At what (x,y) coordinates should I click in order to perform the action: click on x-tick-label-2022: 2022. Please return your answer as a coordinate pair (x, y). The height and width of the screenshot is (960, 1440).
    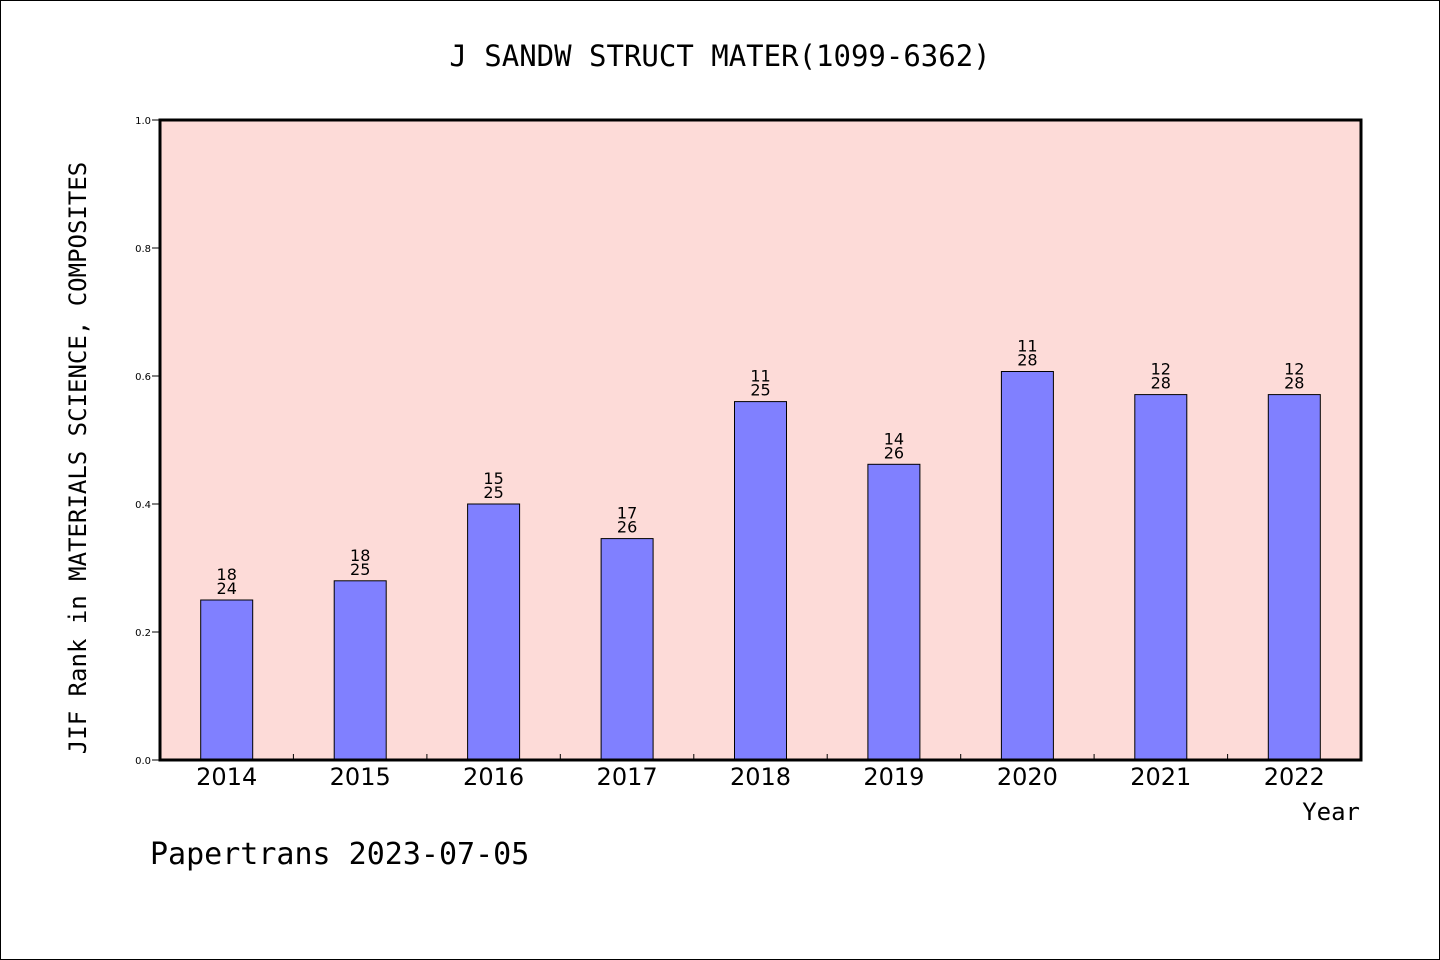
    Looking at the image, I should click on (1294, 777).